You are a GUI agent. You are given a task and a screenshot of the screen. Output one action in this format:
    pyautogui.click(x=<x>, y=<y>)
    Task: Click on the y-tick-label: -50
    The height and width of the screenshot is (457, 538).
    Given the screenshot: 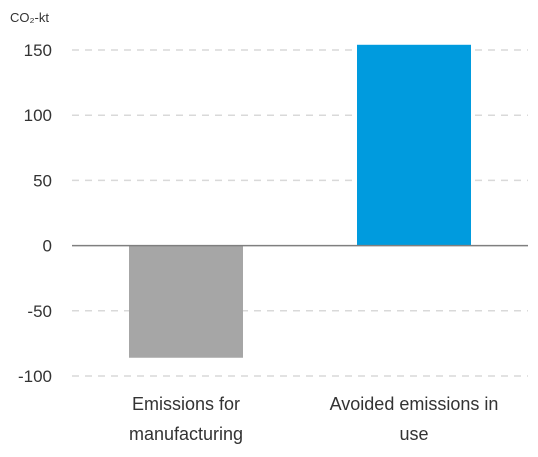 What is the action you would take?
    pyautogui.click(x=39, y=311)
    